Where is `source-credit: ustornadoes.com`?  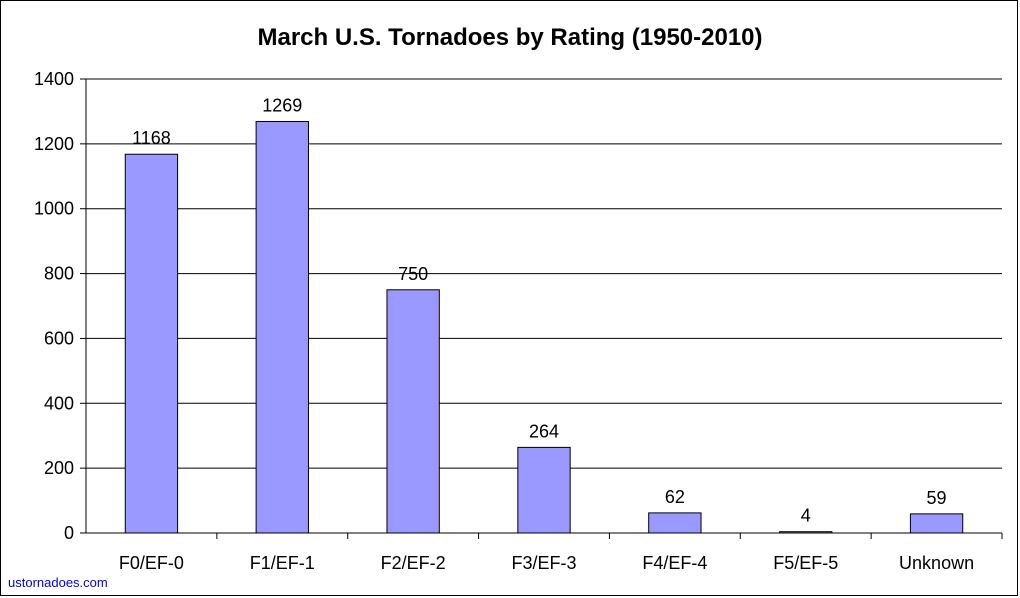
source-credit: ustornadoes.com is located at coordinates (58, 582).